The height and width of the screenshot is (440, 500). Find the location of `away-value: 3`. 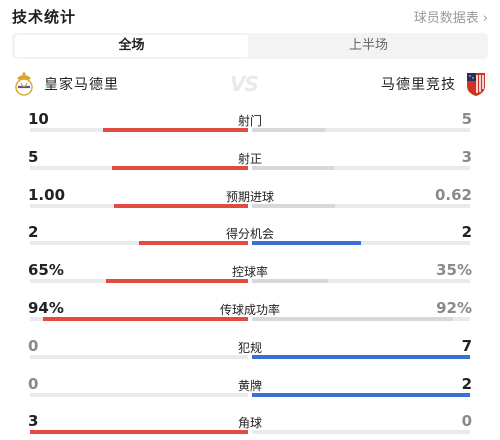

away-value: 3 is located at coordinates (466, 156).